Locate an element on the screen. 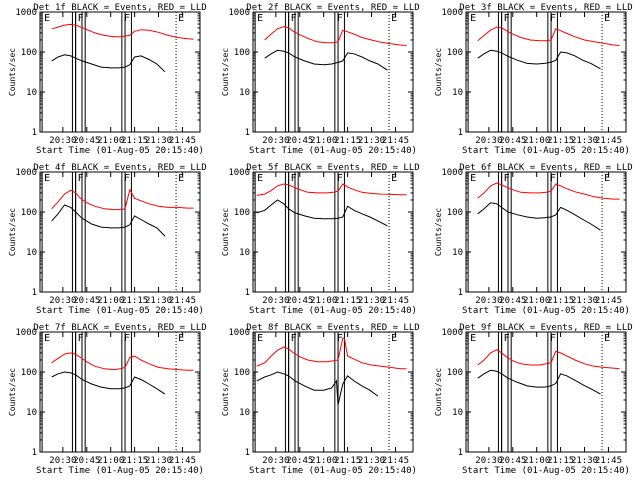 The image size is (640, 480). panel-title: Det 2f BLACK = Events, RED = LLD is located at coordinates (332, 8).